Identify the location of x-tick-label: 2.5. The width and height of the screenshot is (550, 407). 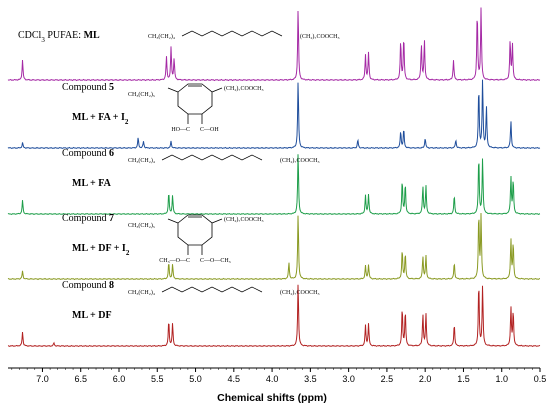
(387, 379).